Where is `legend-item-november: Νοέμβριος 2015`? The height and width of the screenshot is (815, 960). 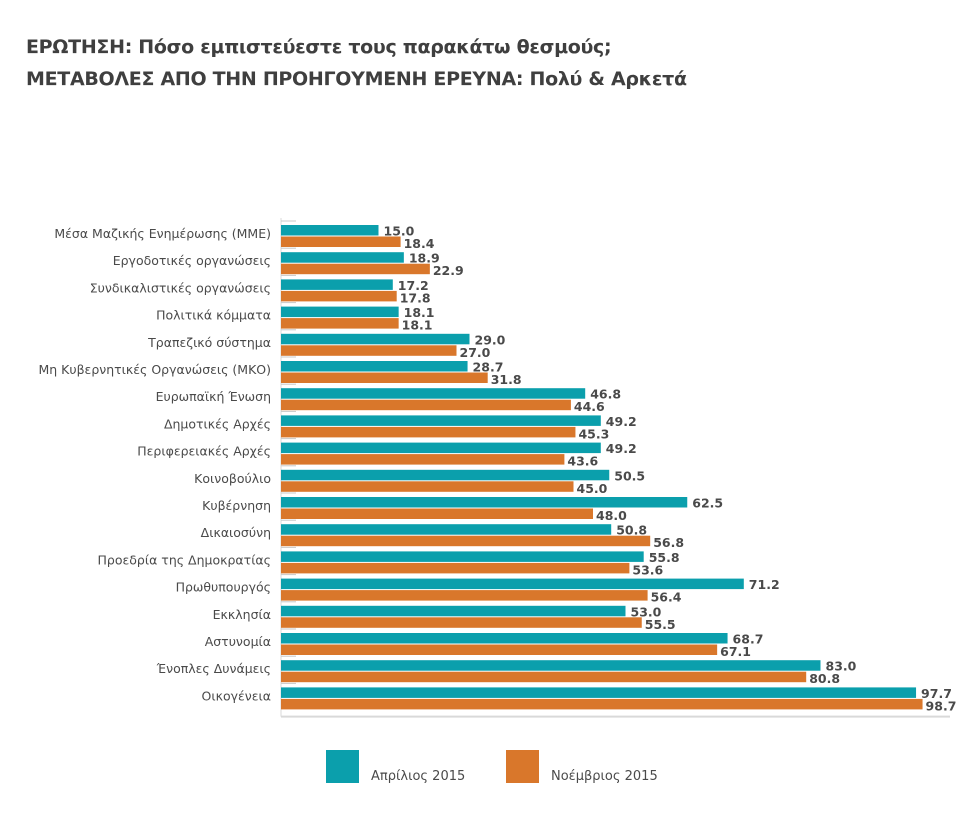
legend-item-november: Νοέμβριος 2015 is located at coordinates (582, 766).